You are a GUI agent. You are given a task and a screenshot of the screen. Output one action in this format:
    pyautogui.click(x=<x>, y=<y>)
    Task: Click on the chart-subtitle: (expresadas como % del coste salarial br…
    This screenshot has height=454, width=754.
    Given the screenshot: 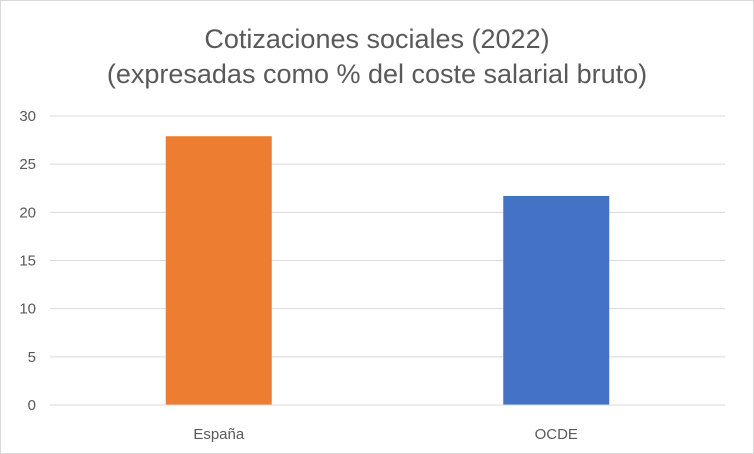 What is the action you would take?
    pyautogui.click(x=377, y=74)
    